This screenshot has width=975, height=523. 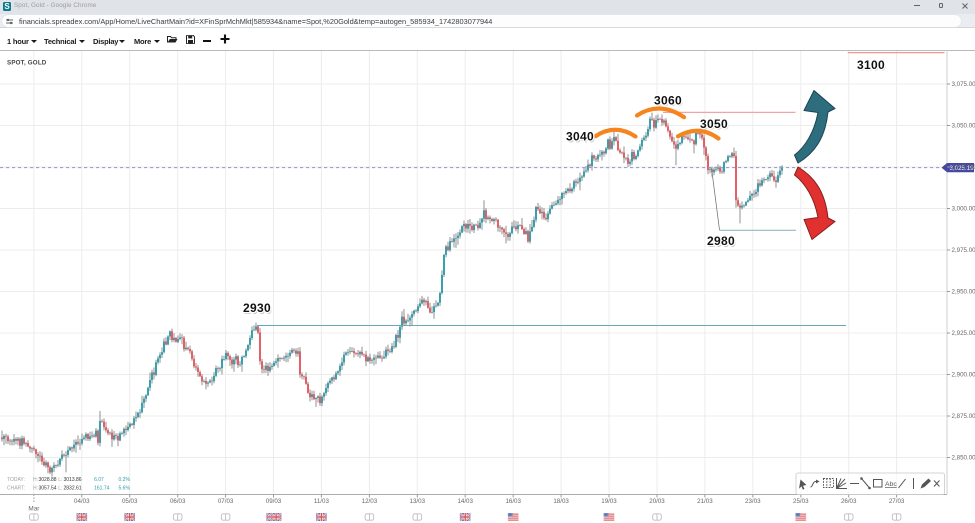 I want to click on svg-text: 14/03, so click(x=465, y=501).